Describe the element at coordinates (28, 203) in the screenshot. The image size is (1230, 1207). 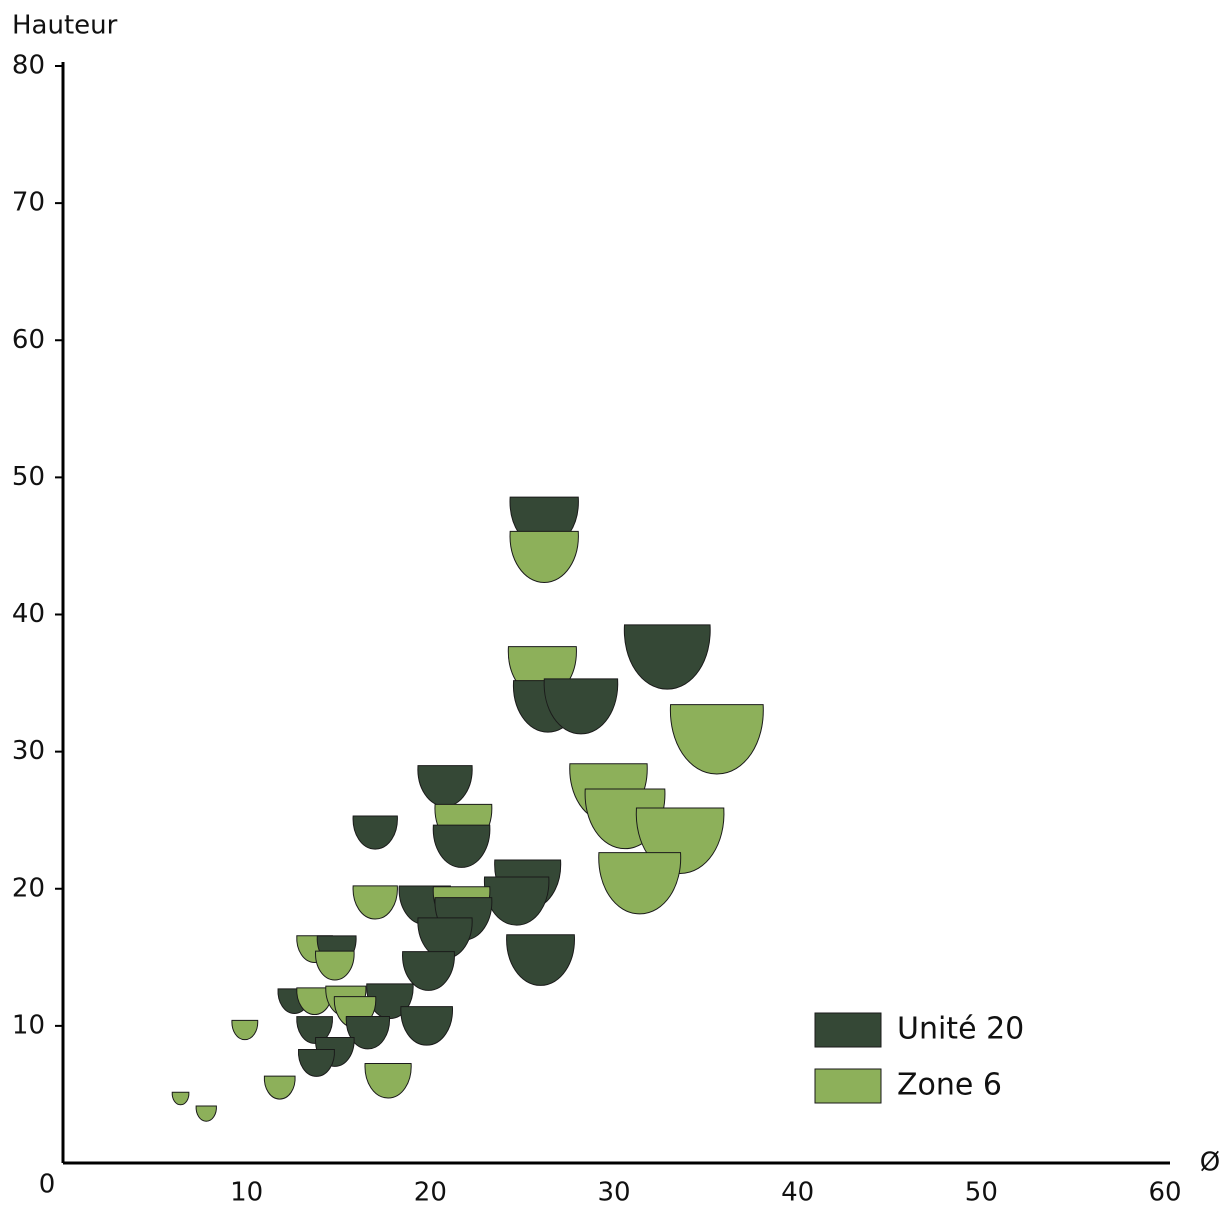
I see `y-tick-label: 70` at that location.